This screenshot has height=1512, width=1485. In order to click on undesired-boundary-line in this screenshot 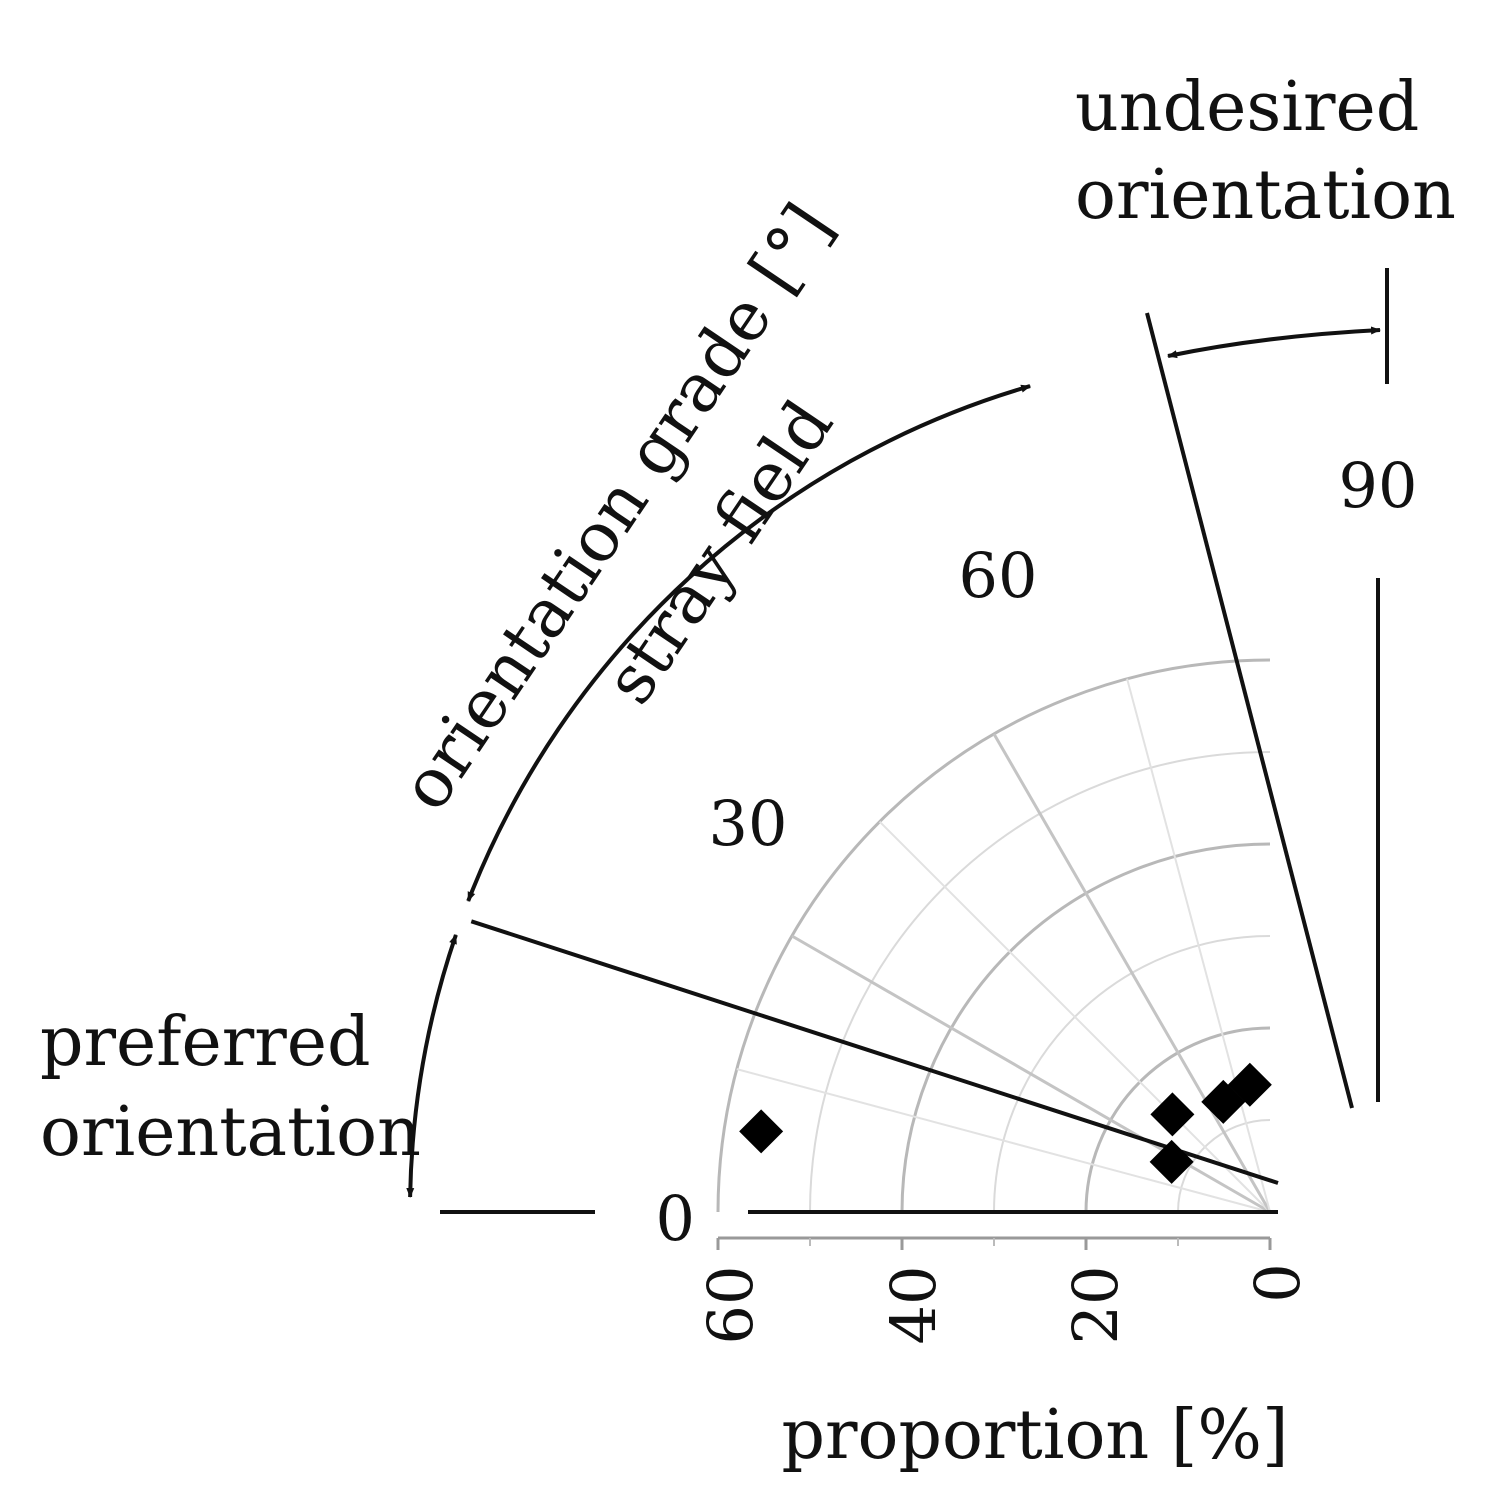, I will do `click(1249, 710)`.